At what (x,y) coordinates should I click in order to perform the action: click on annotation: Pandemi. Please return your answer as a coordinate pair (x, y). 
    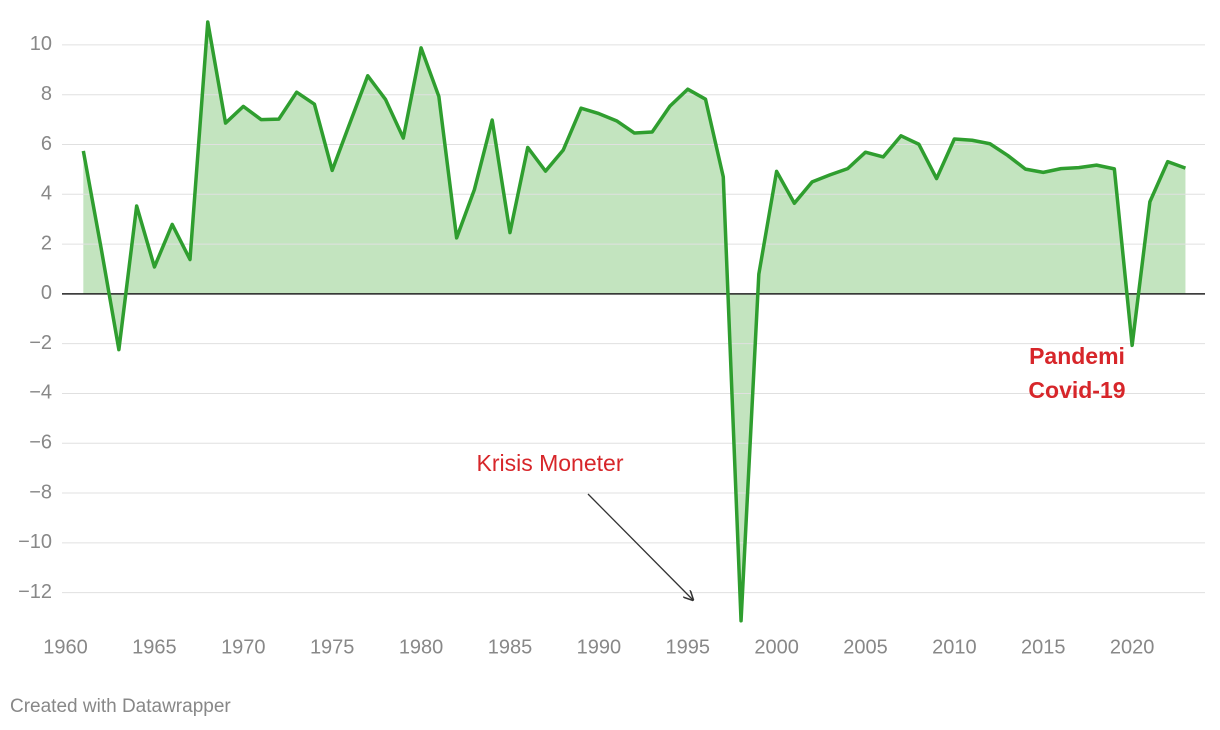
    Looking at the image, I should click on (1077, 356).